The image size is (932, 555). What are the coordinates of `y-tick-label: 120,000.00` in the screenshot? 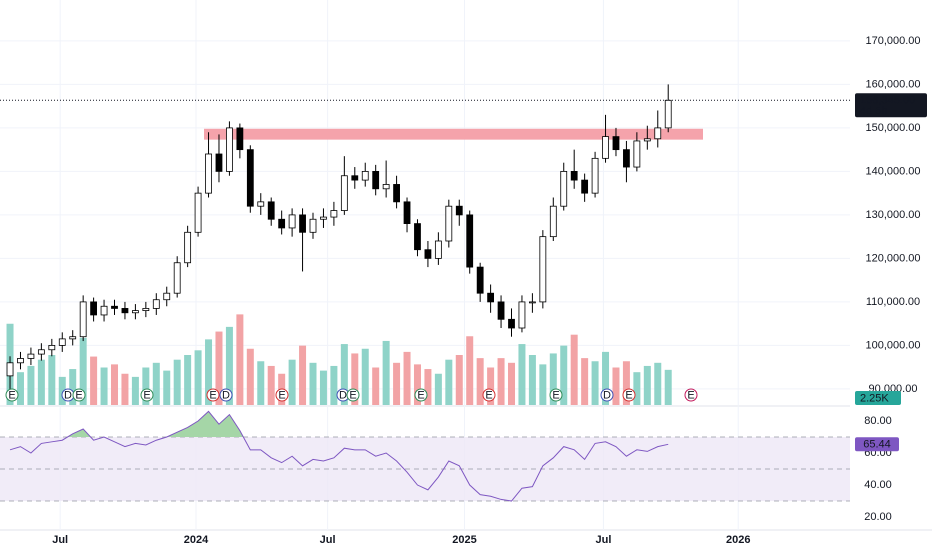 It's located at (892, 258).